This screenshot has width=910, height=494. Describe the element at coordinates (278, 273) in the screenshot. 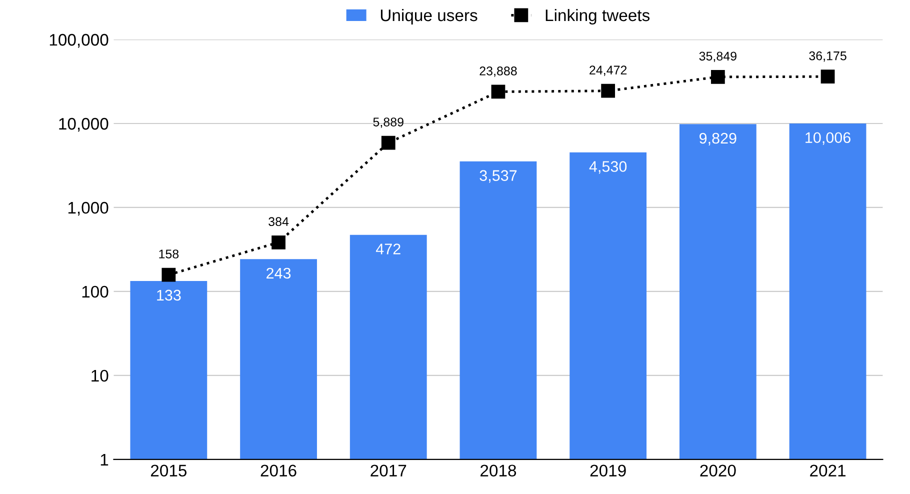

I see `data-label: 243` at that location.